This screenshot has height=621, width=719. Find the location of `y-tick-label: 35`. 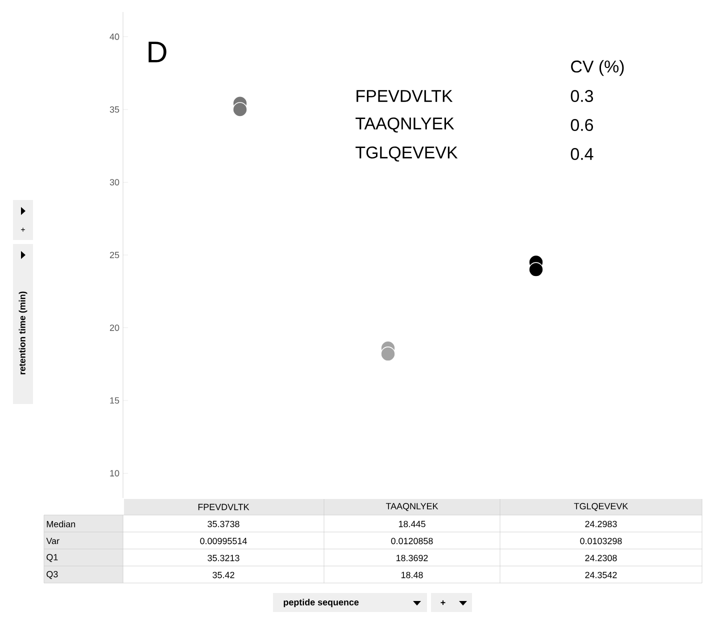

y-tick-label: 35 is located at coordinates (115, 109).